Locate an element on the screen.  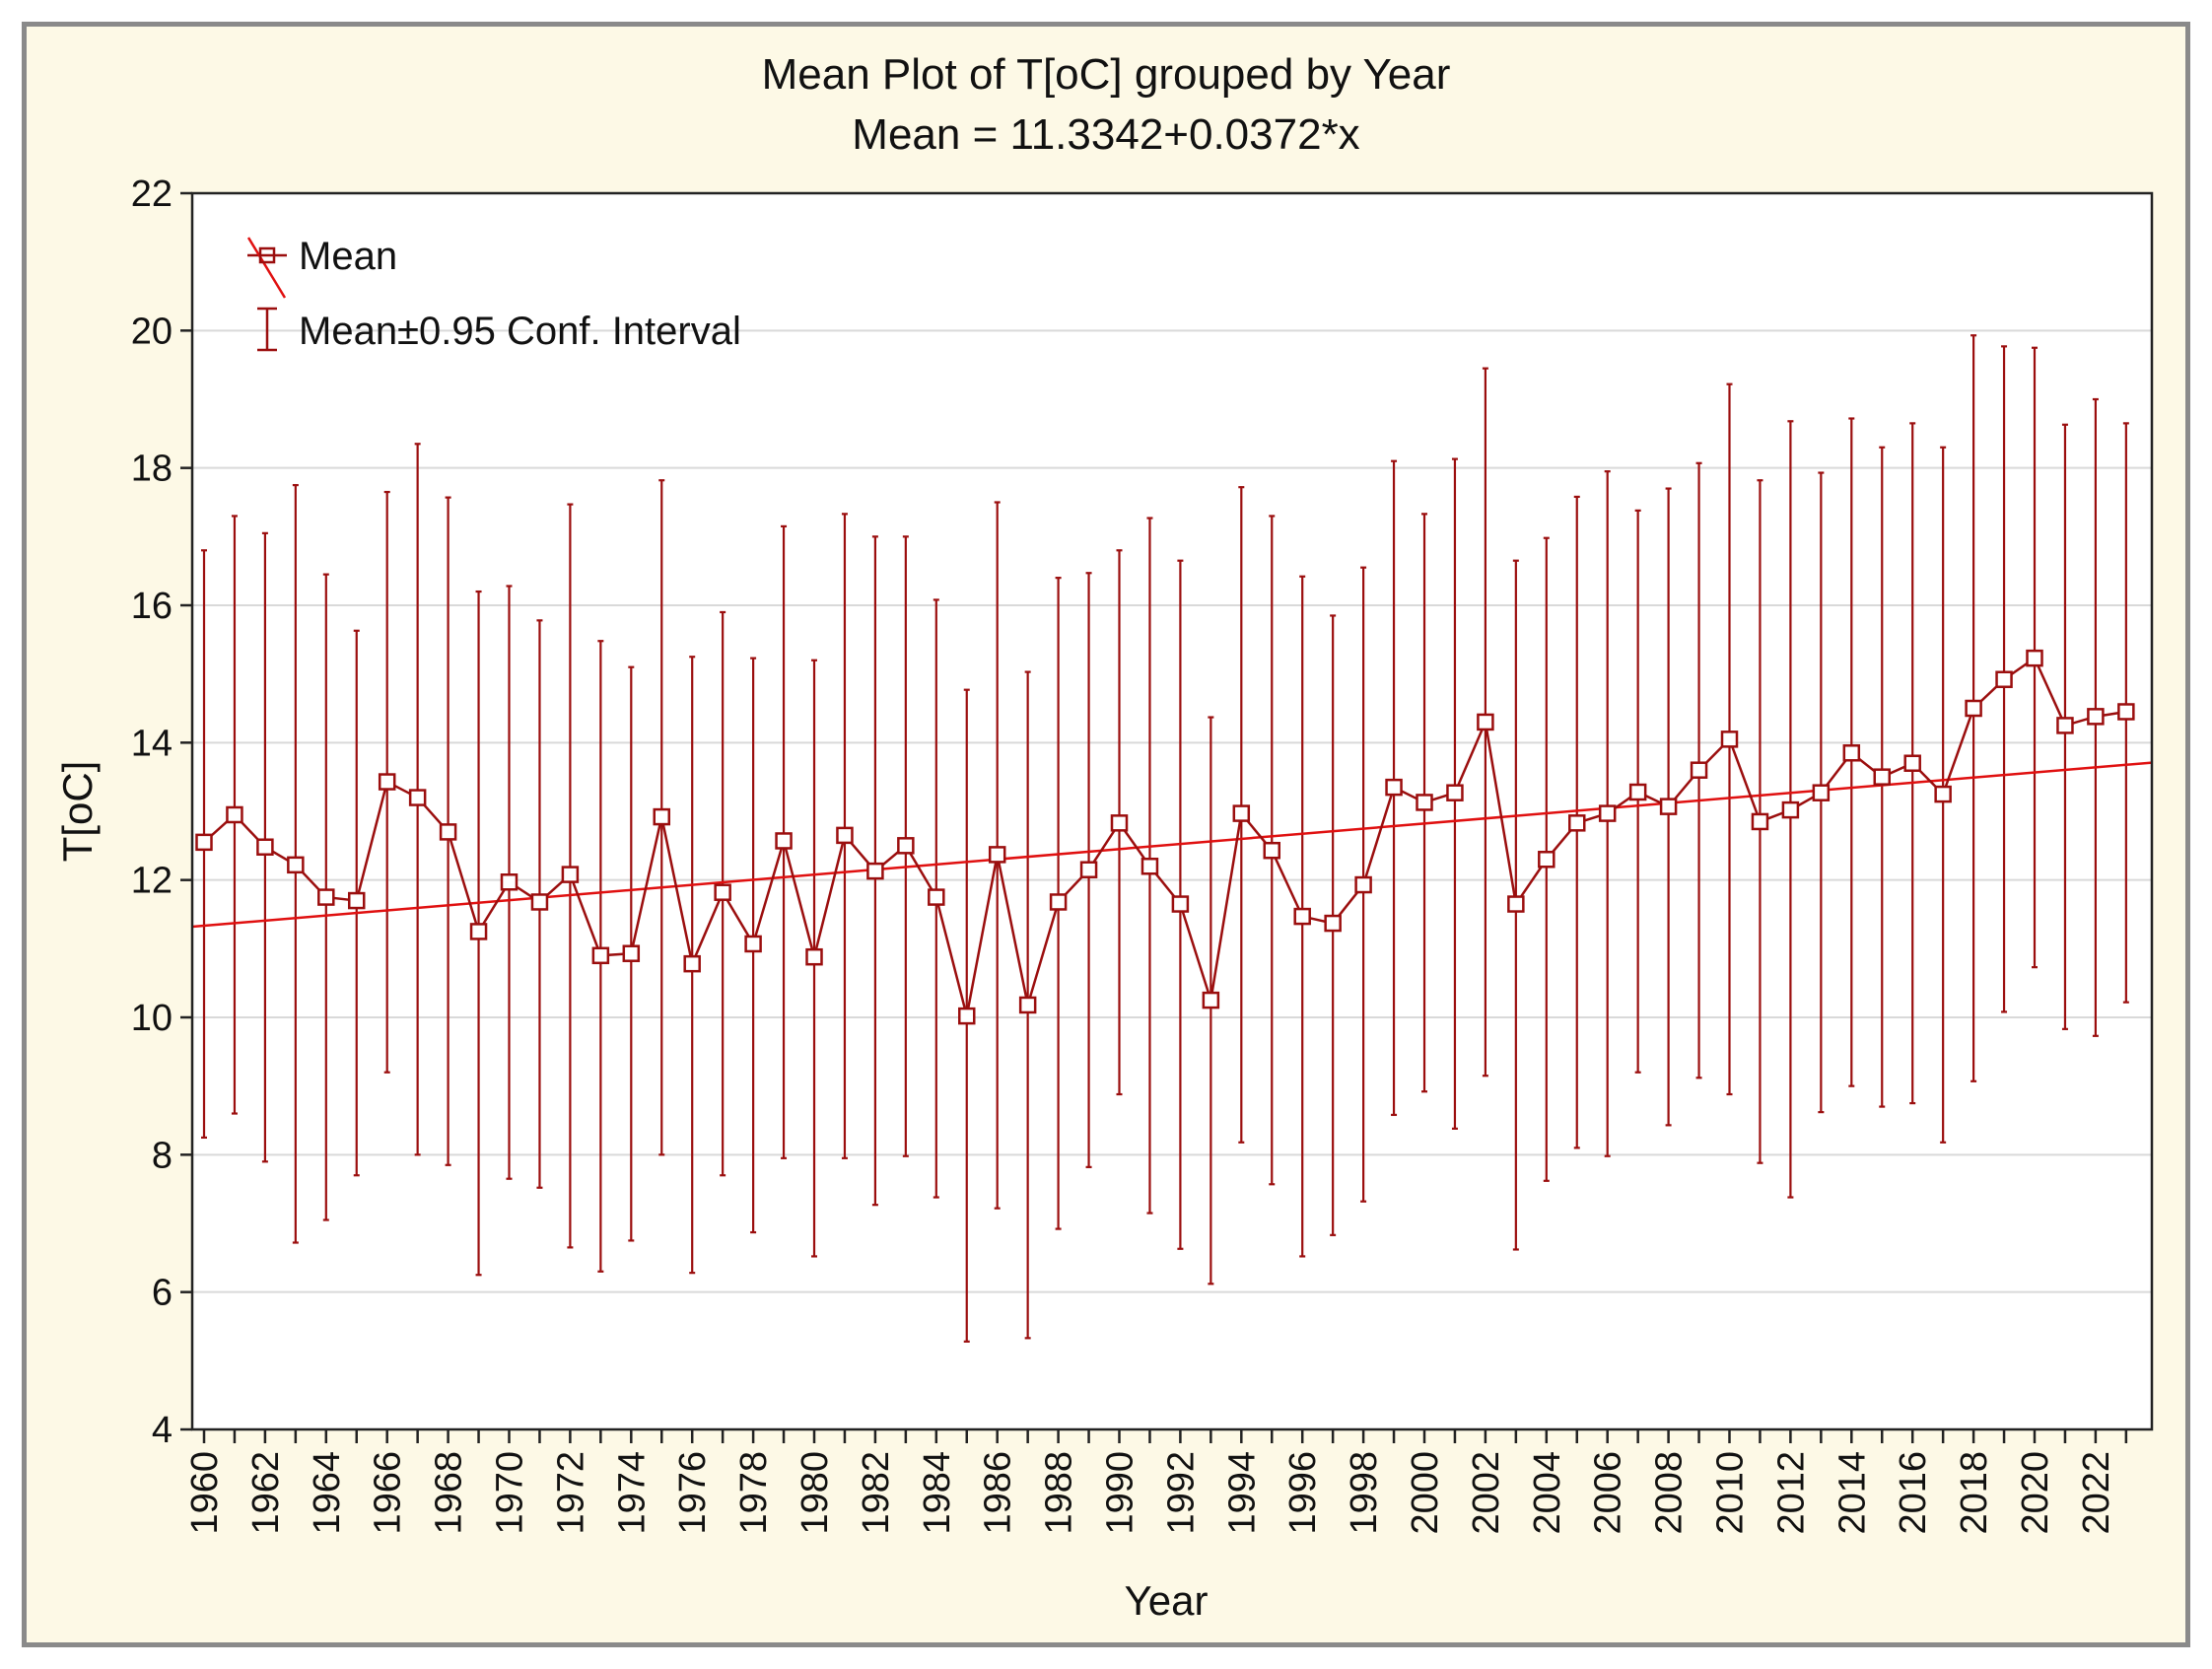
y-tick-label: 8 is located at coordinates (162, 1155).